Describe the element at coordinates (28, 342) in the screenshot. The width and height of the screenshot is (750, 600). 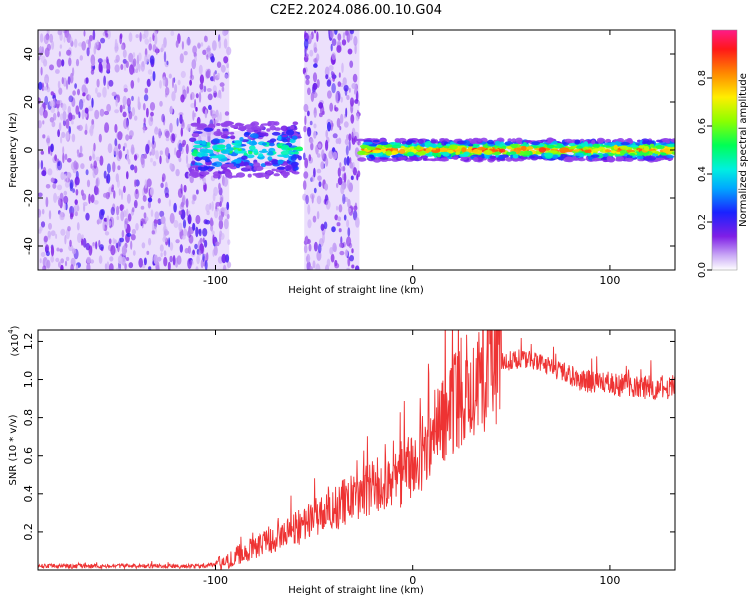
I see `snr-y-tick-label: 1.2` at that location.